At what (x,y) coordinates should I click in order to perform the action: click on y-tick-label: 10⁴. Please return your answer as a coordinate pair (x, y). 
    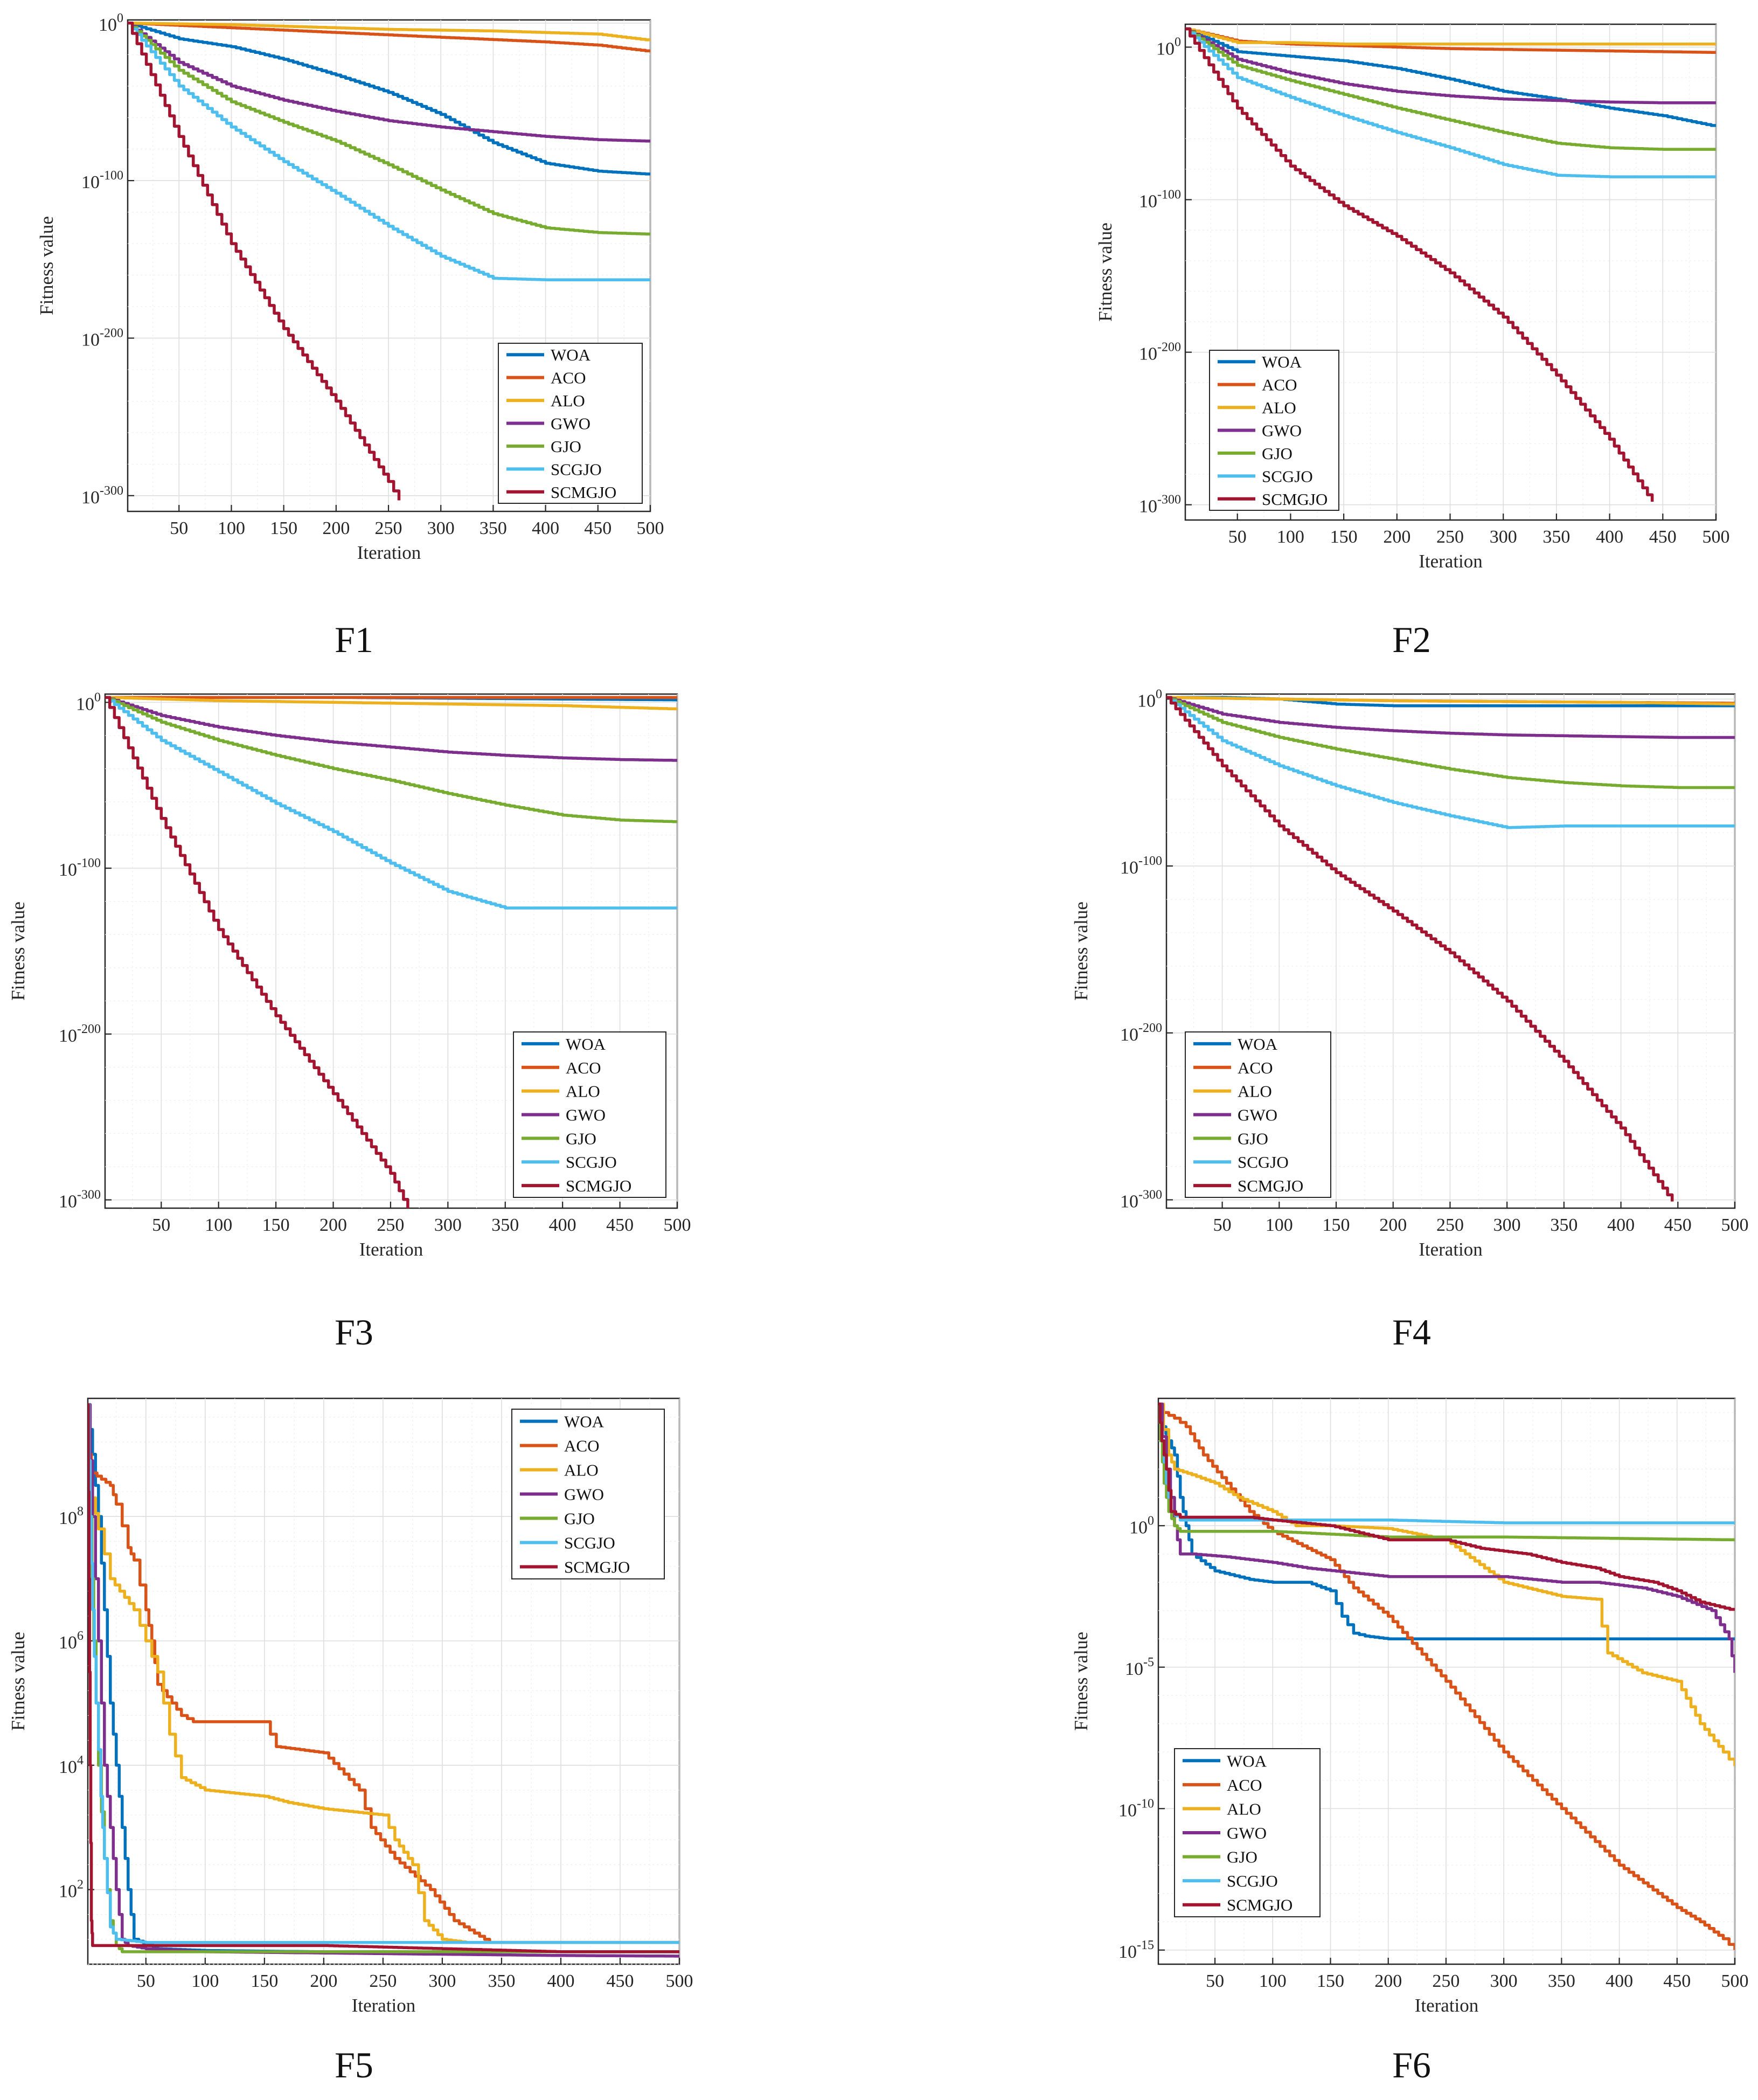
    Looking at the image, I should click on (71, 1765).